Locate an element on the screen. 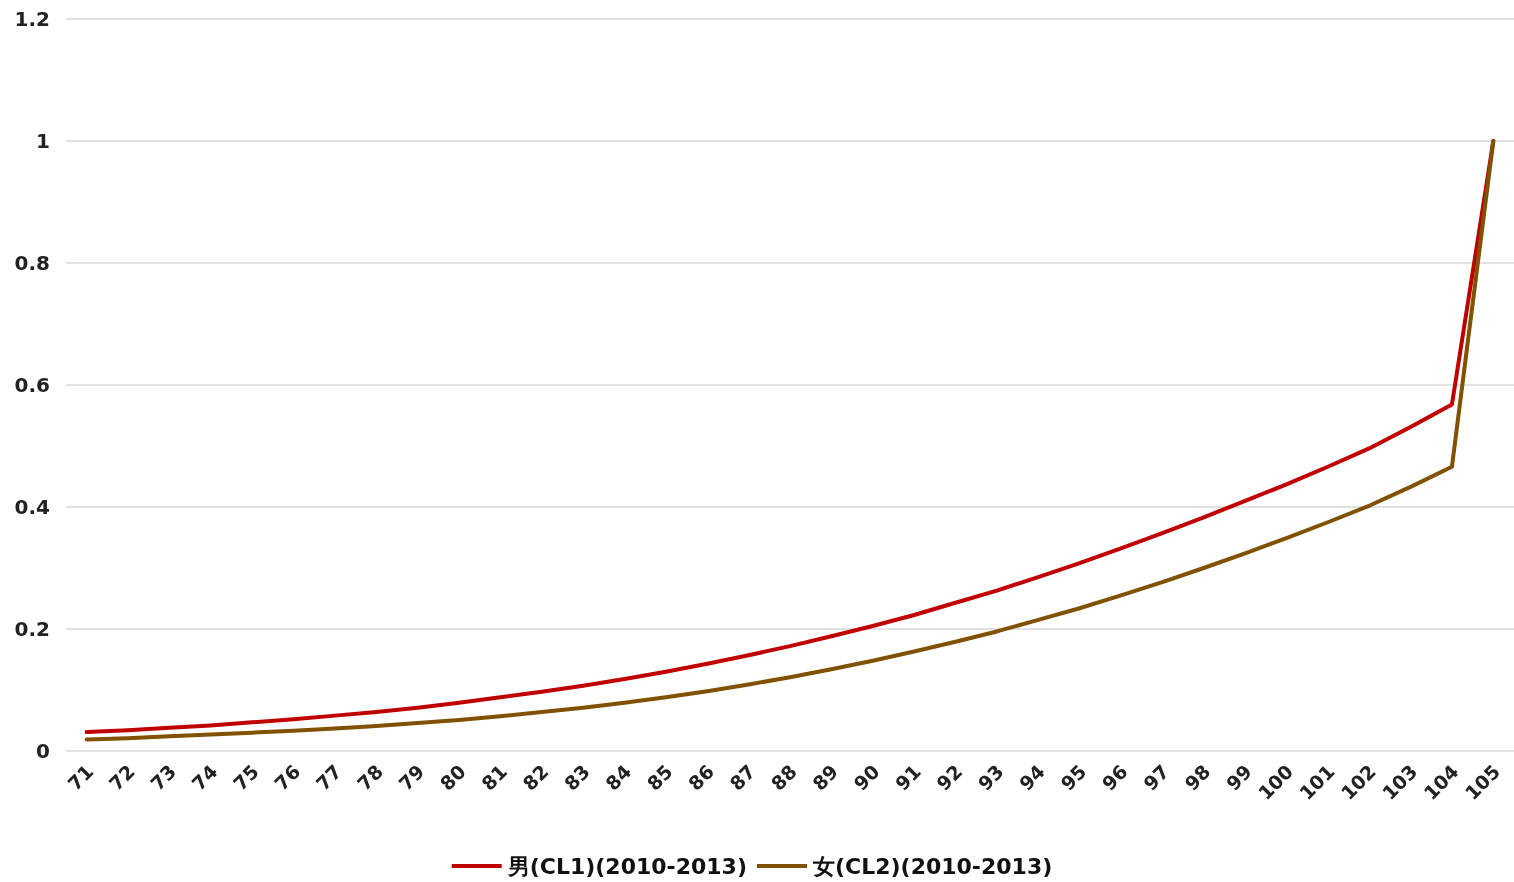 This screenshot has height=882, width=1514. x-tick-label: 87 is located at coordinates (742, 777).